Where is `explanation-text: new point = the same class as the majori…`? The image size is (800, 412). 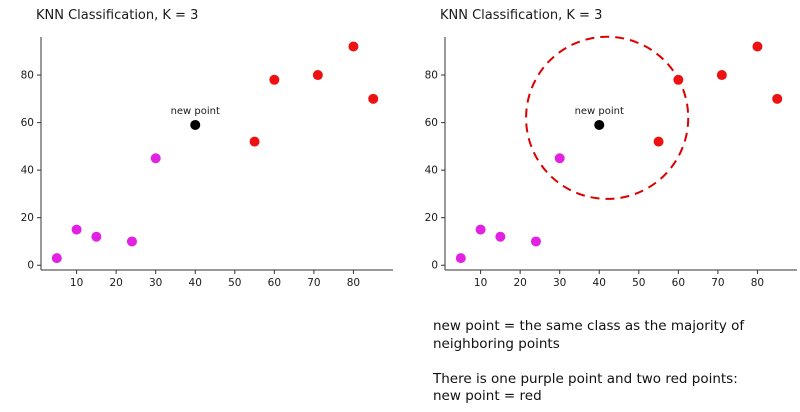
explanation-text: new point = the same class as the majori… is located at coordinates (609, 365).